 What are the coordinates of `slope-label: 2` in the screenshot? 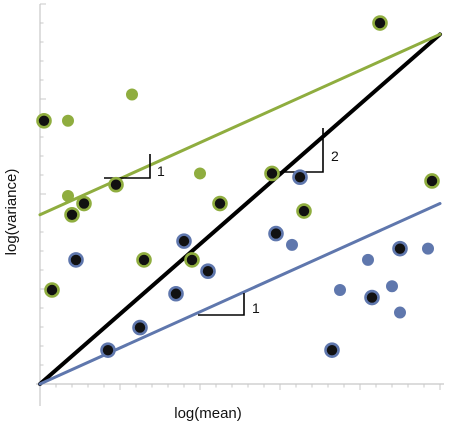 It's located at (335, 156).